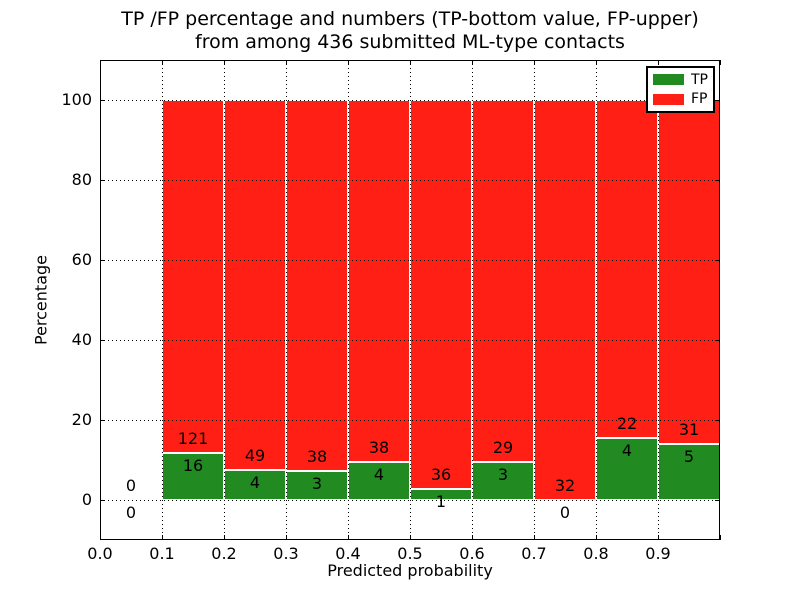  Describe the element at coordinates (162, 300) in the screenshot. I see `gridline-v-0.1` at that location.